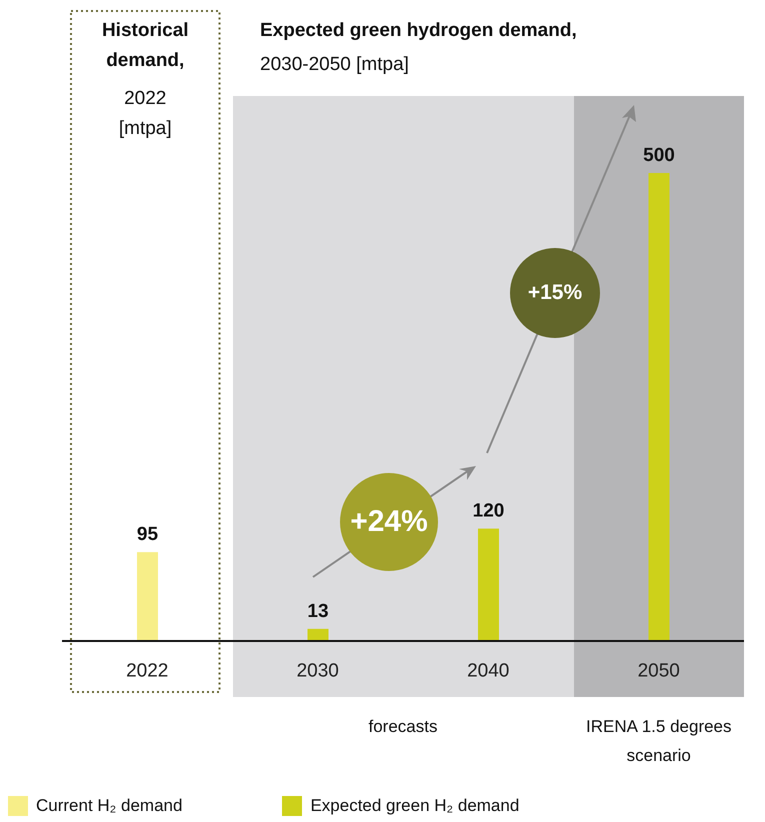 This screenshot has height=822, width=765. I want to click on band-label: IRENA 1.5 degrees scenario, so click(659, 741).